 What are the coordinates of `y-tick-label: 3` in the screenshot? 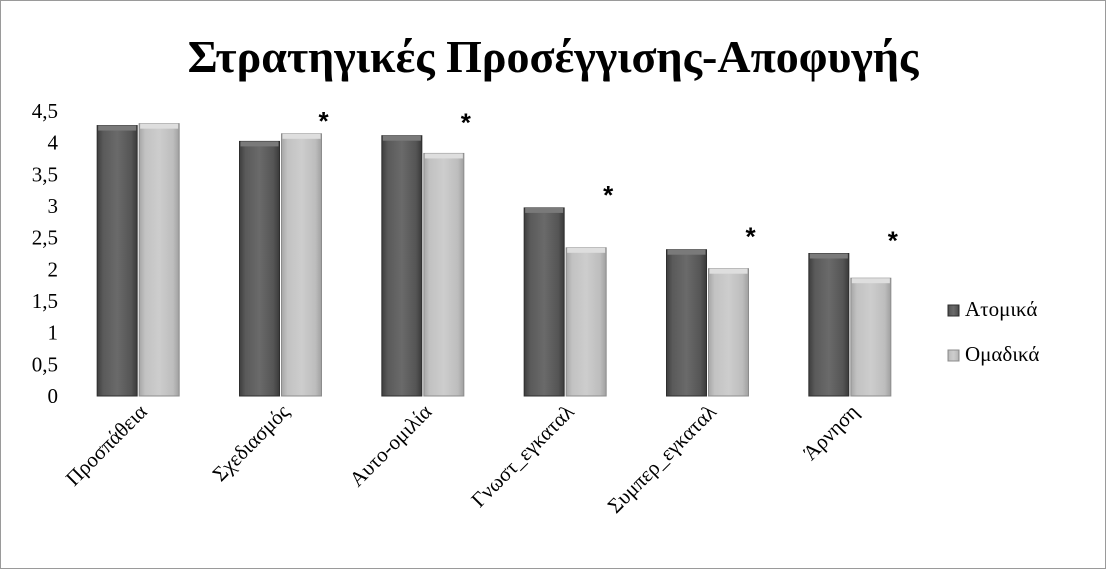 It's located at (53, 206).